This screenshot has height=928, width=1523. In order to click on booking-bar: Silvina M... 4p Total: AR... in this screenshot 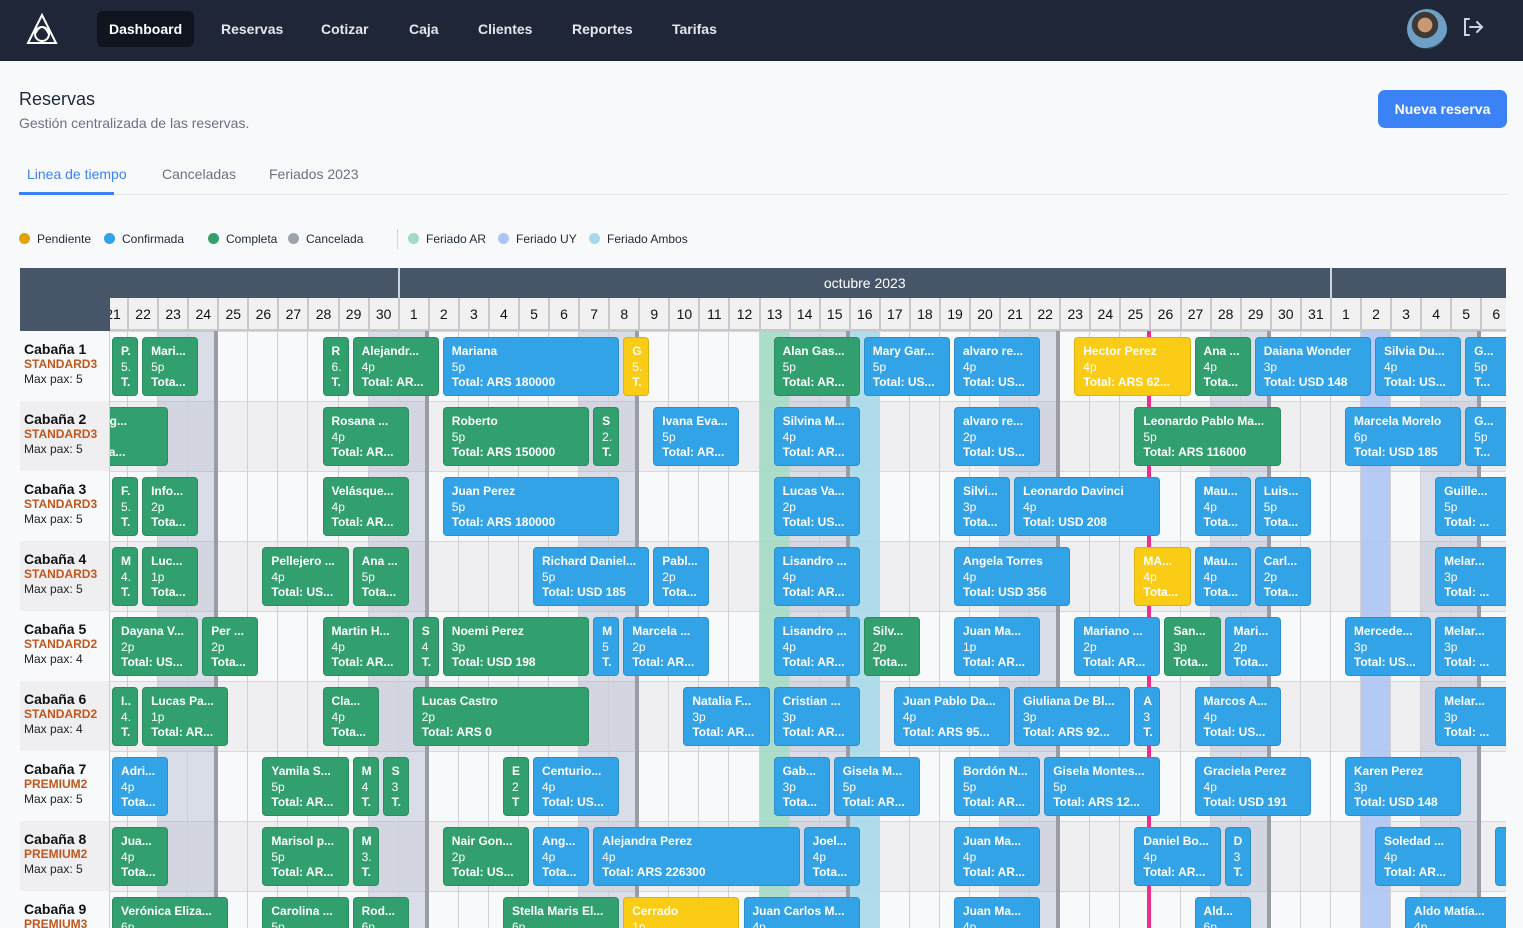, I will do `click(816, 436)`.